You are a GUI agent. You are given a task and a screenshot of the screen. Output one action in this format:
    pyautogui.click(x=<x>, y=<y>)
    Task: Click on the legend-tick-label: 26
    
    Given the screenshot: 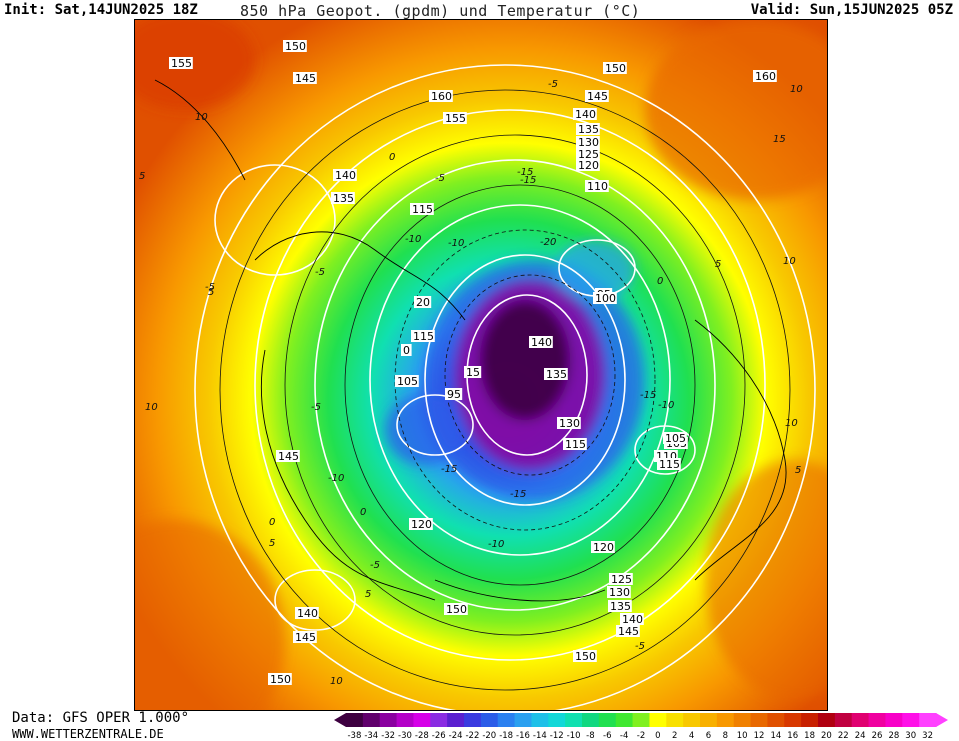 What is the action you would take?
    pyautogui.click(x=877, y=736)
    